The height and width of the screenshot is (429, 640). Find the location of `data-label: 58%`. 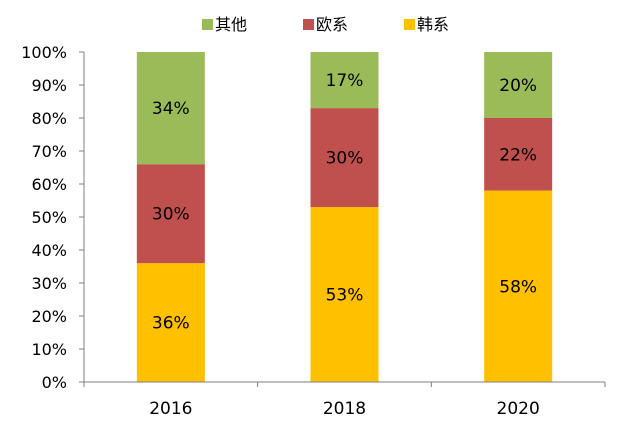

data-label: 58% is located at coordinates (518, 287).